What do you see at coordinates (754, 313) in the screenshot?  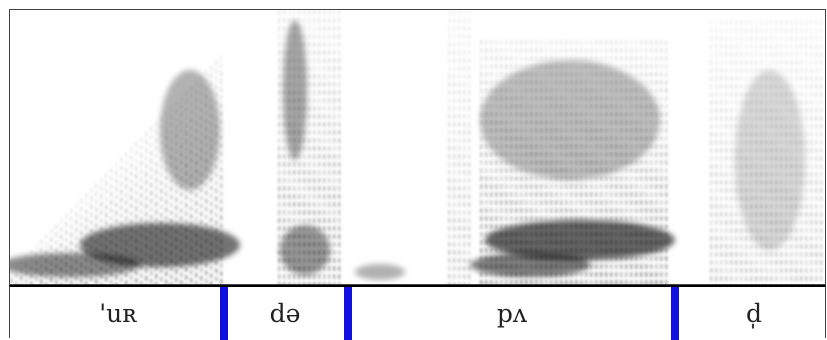 I see `segment-label-4: d̩` at bounding box center [754, 313].